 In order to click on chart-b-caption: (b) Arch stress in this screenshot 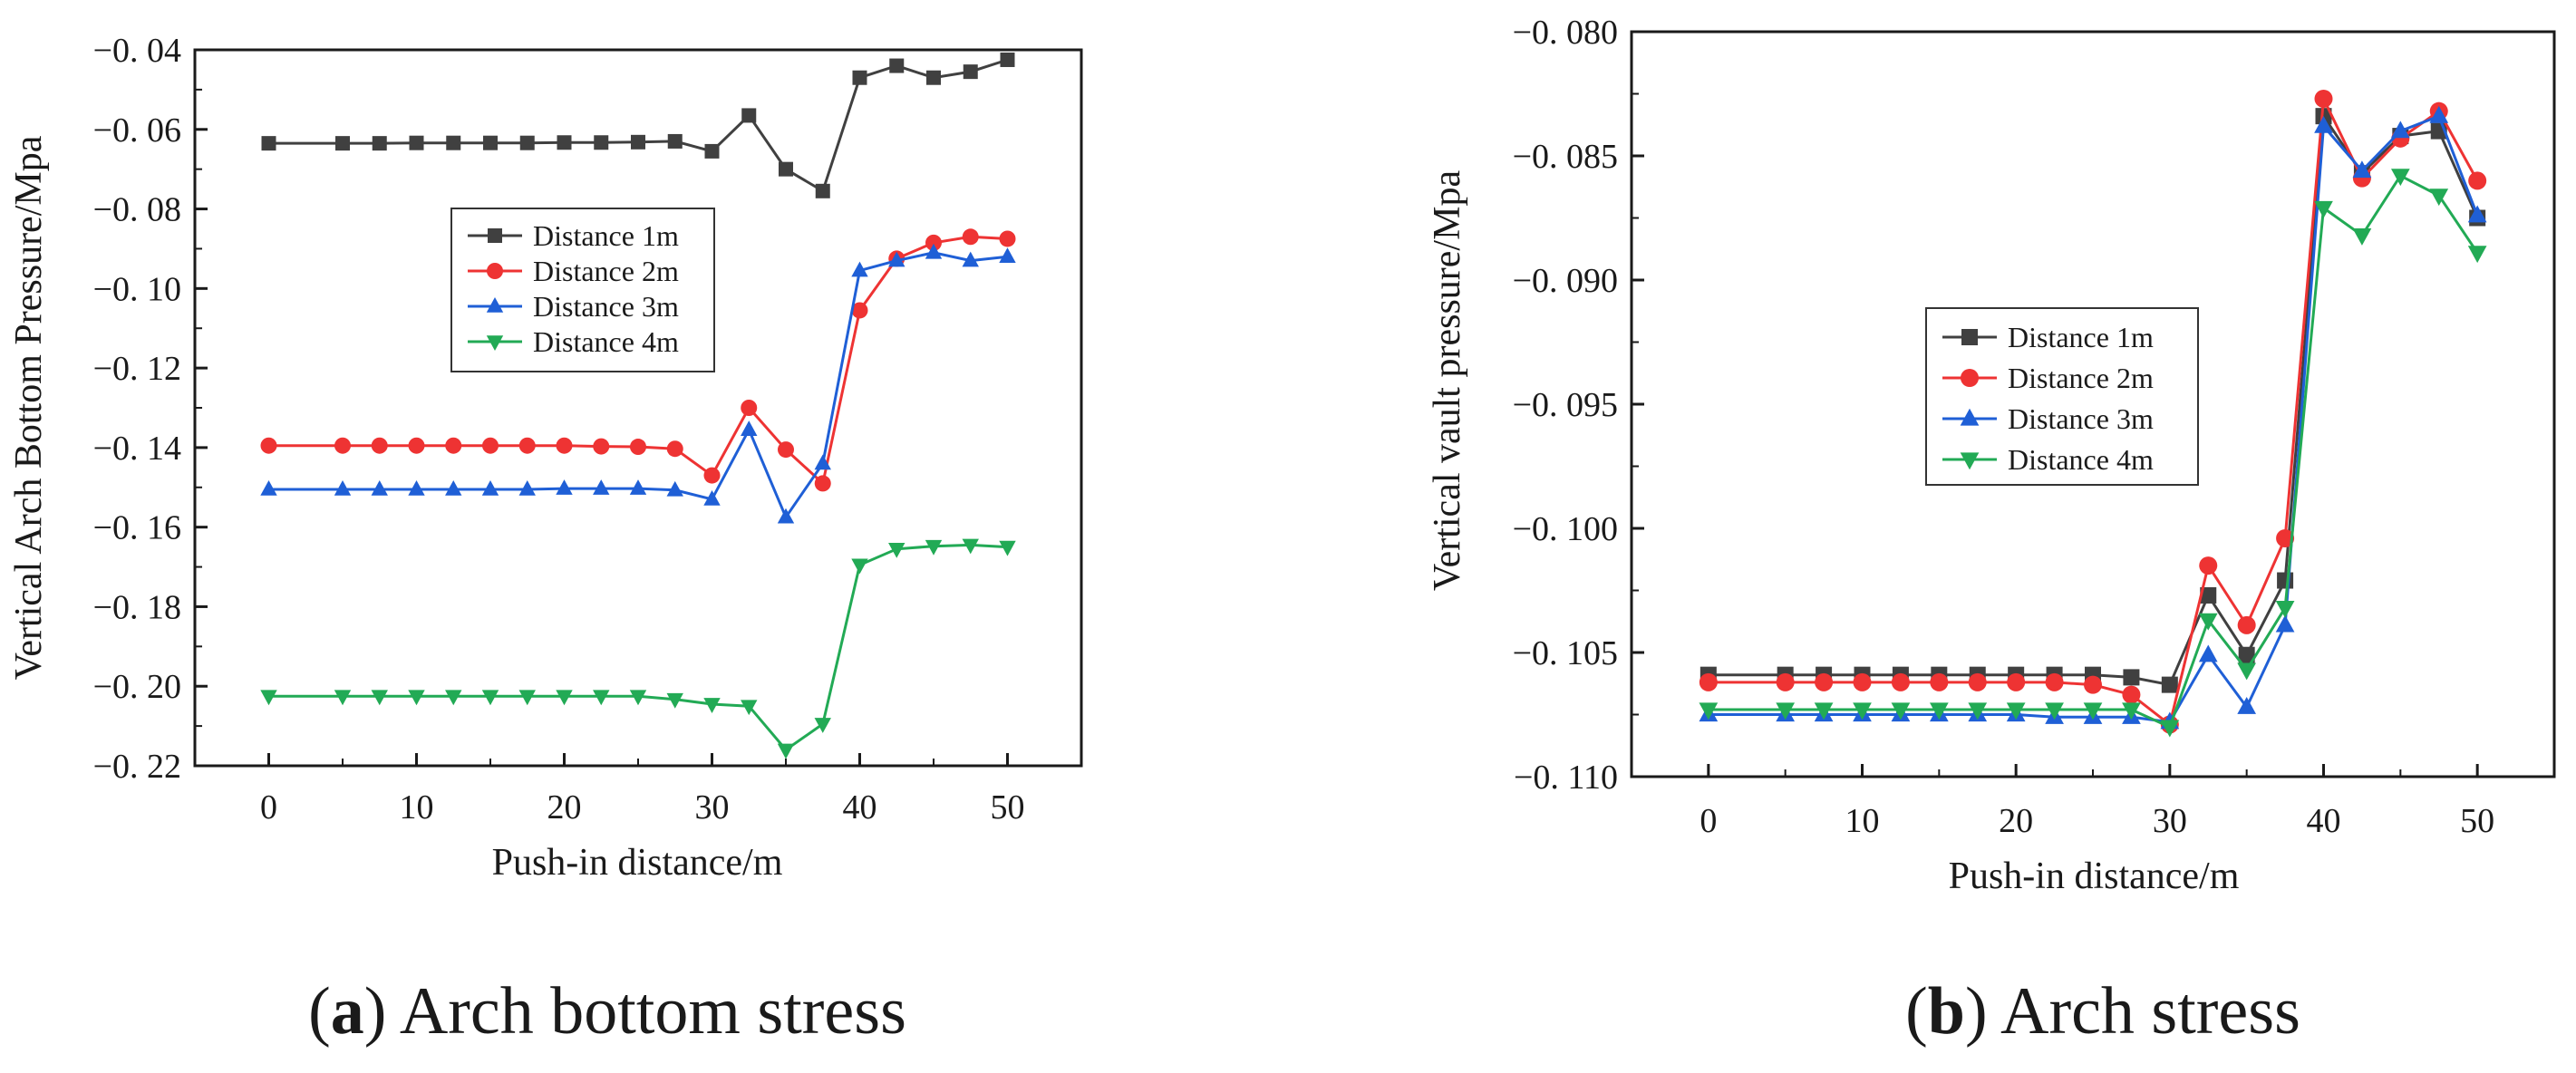, I will do `click(2102, 1011)`.